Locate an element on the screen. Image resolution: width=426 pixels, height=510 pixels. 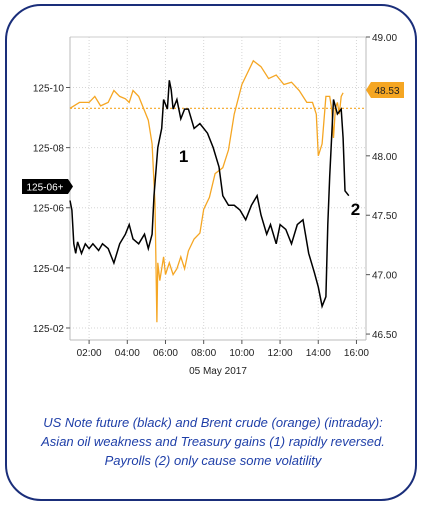
left-last-value-tag: 125-06+ is located at coordinates (47, 186).